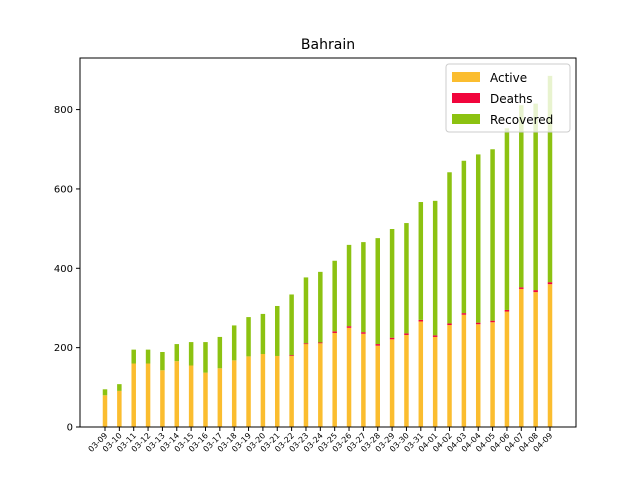 This screenshot has height=480, width=640. I want to click on legend-label-deaths: Deaths, so click(511, 99).